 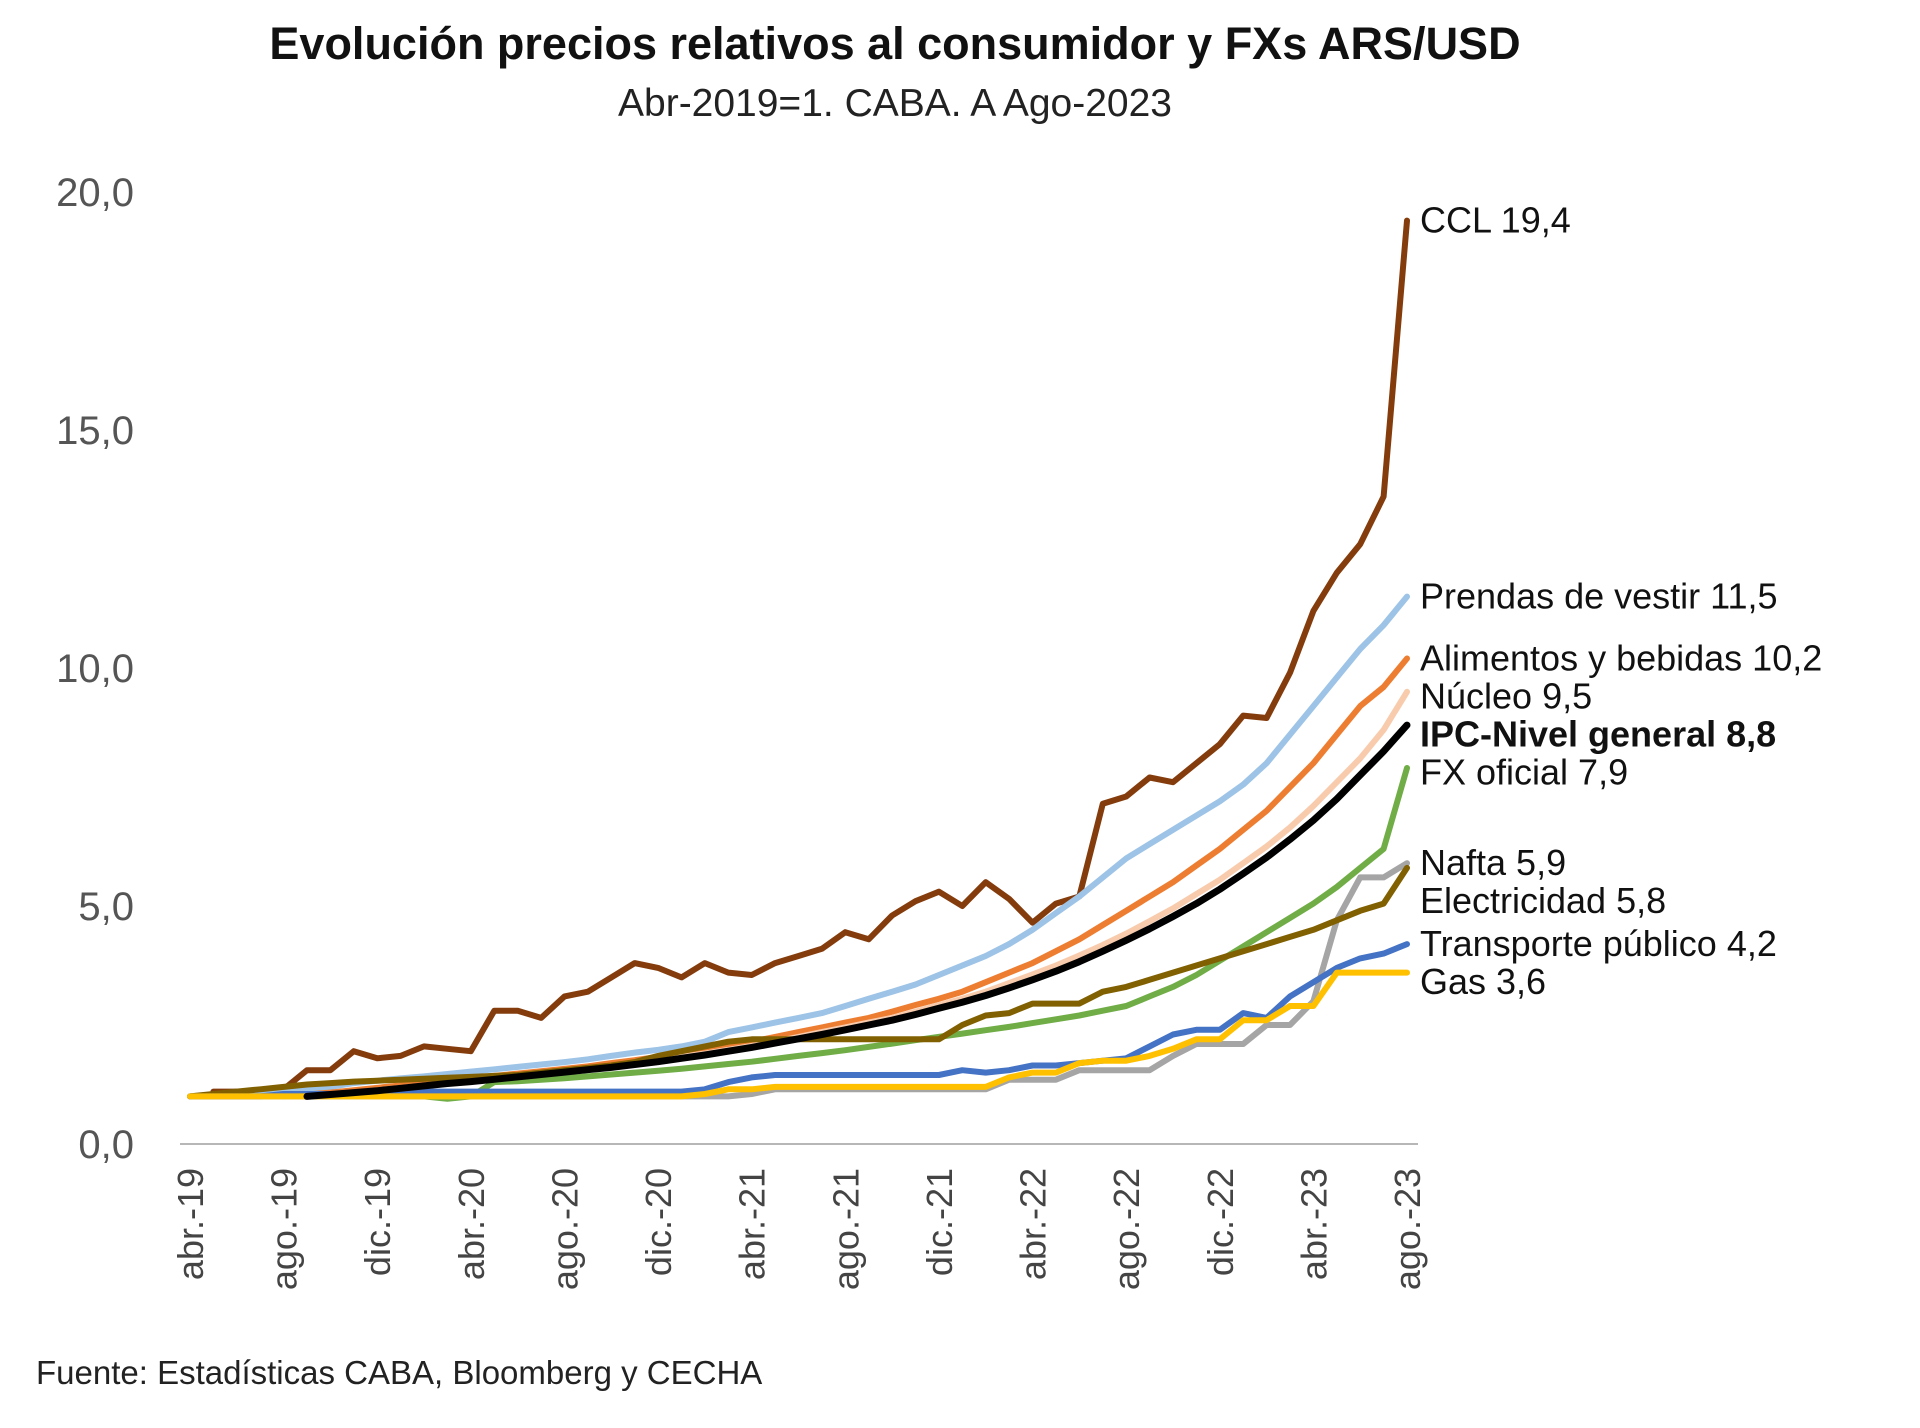 I want to click on series-label-gas: Gas 3,6, so click(x=1483, y=981).